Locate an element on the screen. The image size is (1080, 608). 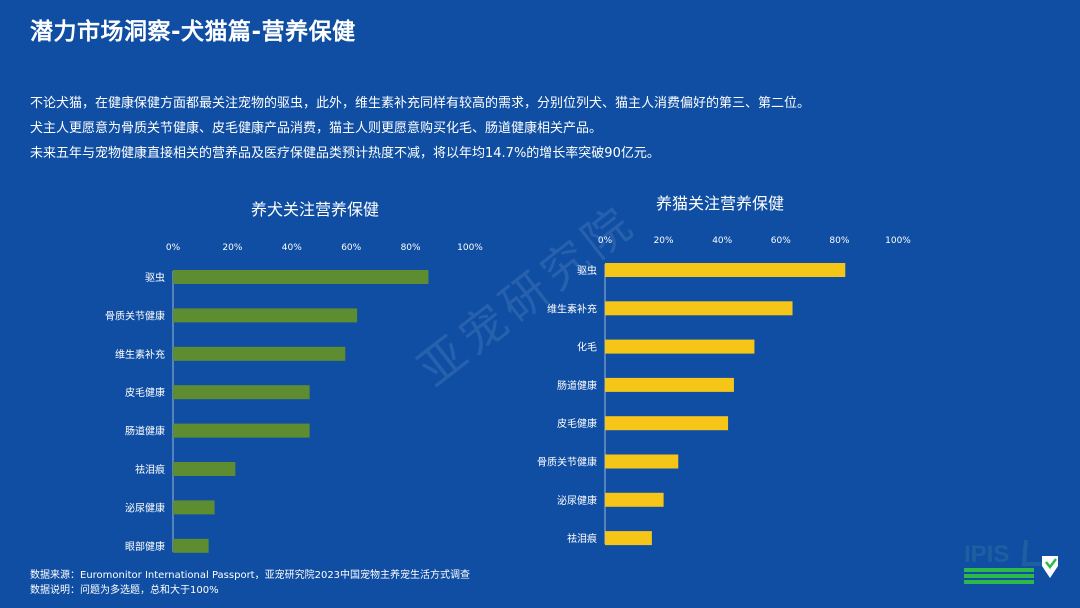
logo-check-icon is located at coordinates (1051, 564).